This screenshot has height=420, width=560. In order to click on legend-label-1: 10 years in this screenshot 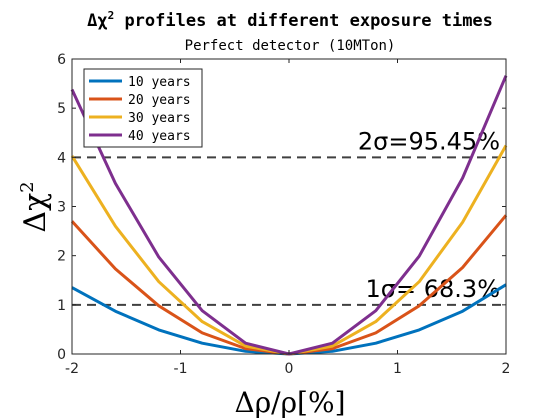, I will do `click(159, 82)`.